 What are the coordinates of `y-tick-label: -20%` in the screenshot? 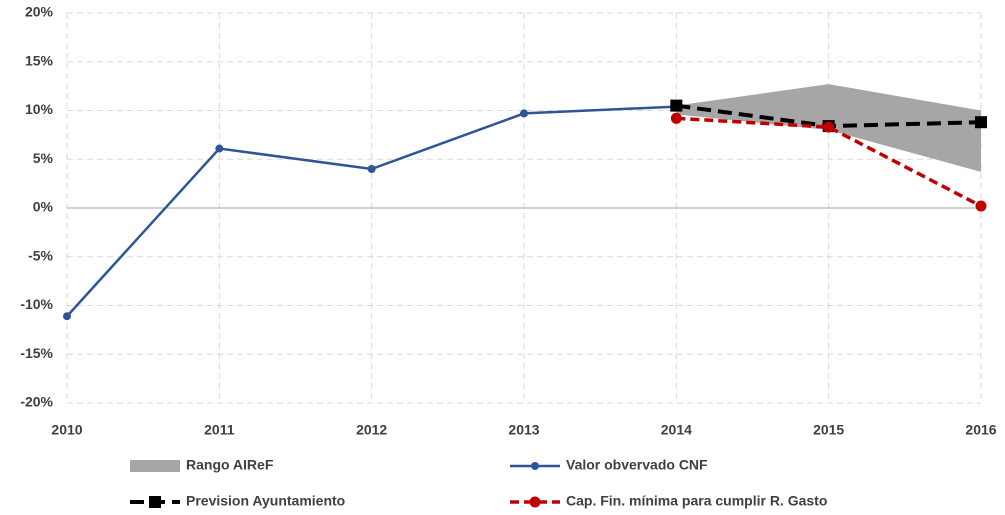 It's located at (36, 402).